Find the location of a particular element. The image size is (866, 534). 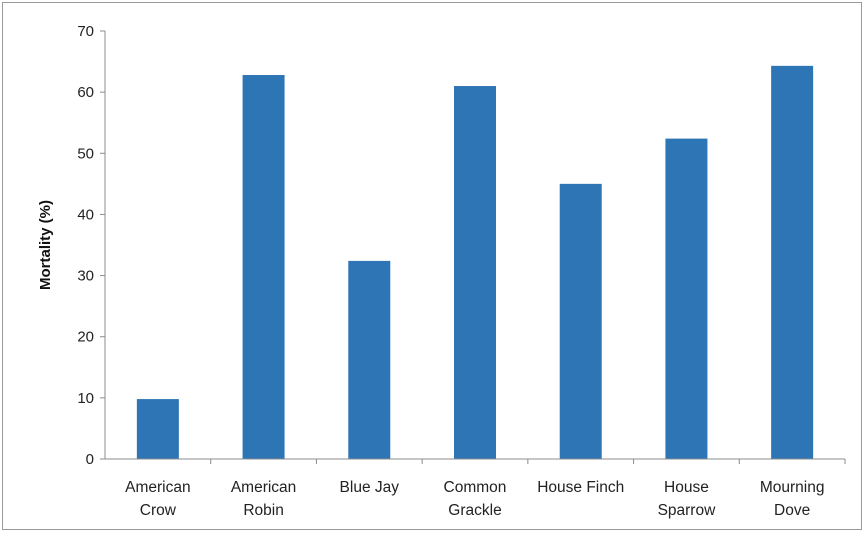

x-tick-label-line: House Finch is located at coordinates (580, 487).